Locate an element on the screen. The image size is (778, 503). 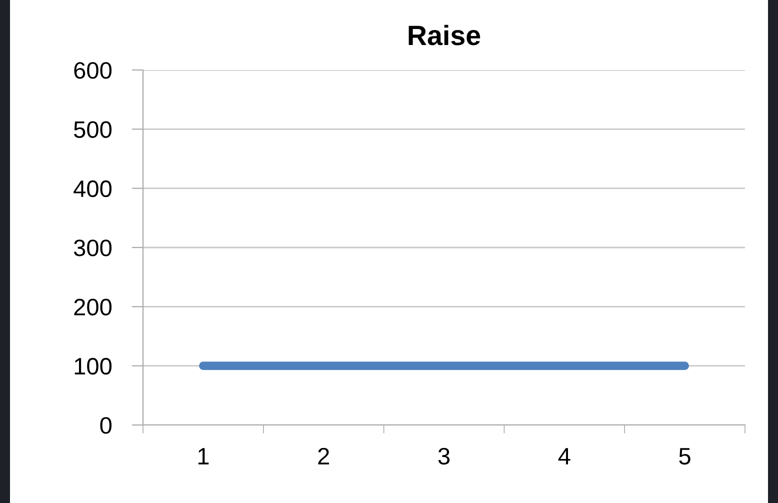
x-tick-label: 5 is located at coordinates (684, 456).